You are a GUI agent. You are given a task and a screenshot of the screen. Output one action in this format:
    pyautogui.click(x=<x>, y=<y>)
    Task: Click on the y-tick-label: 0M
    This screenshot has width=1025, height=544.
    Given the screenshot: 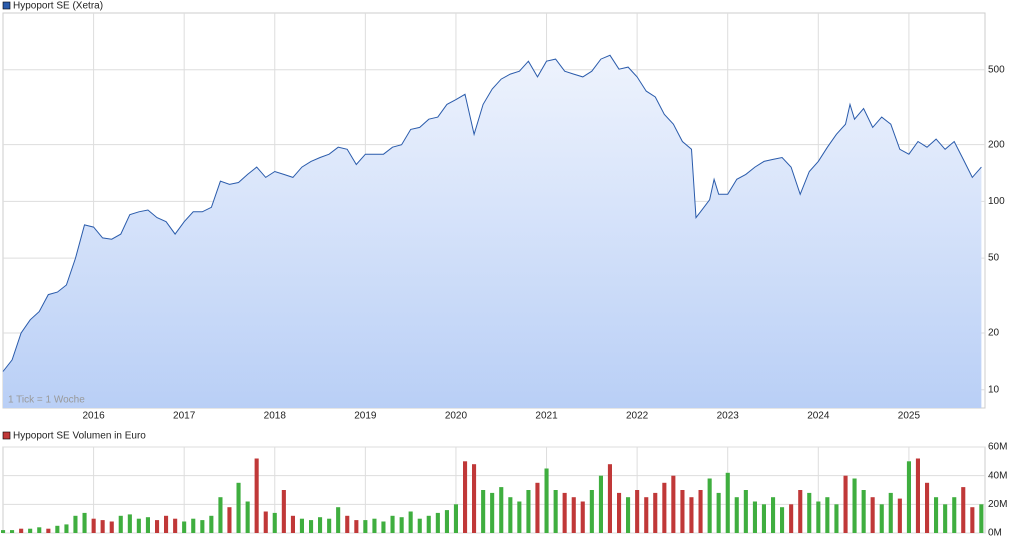 What is the action you would take?
    pyautogui.click(x=995, y=533)
    